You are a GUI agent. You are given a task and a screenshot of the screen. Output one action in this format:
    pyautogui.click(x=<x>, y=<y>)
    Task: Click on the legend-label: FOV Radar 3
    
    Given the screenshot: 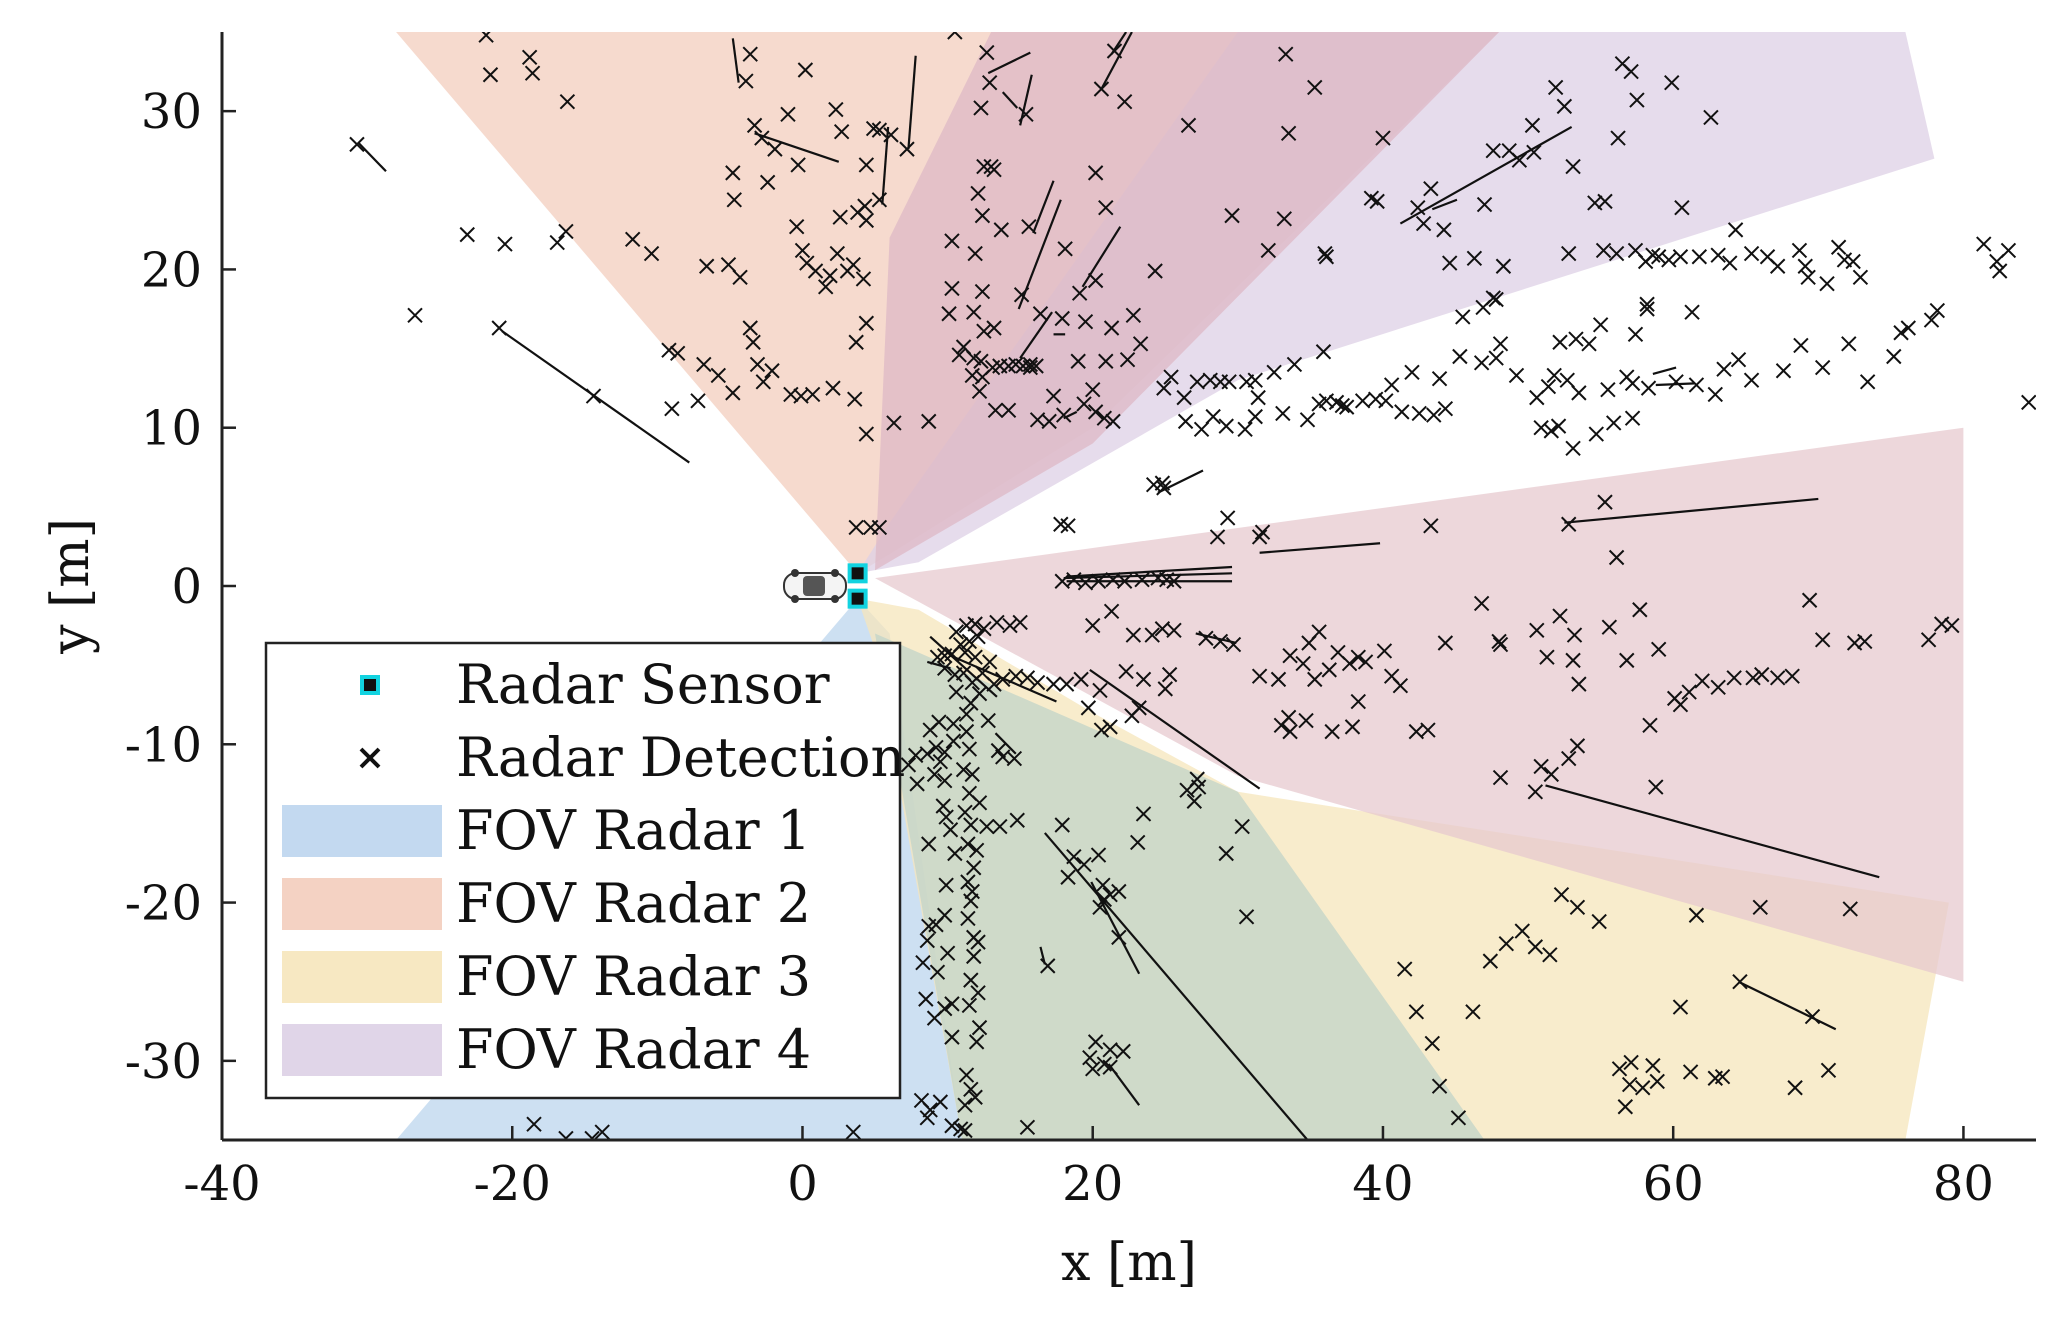 What is the action you would take?
    pyautogui.click(x=633, y=976)
    